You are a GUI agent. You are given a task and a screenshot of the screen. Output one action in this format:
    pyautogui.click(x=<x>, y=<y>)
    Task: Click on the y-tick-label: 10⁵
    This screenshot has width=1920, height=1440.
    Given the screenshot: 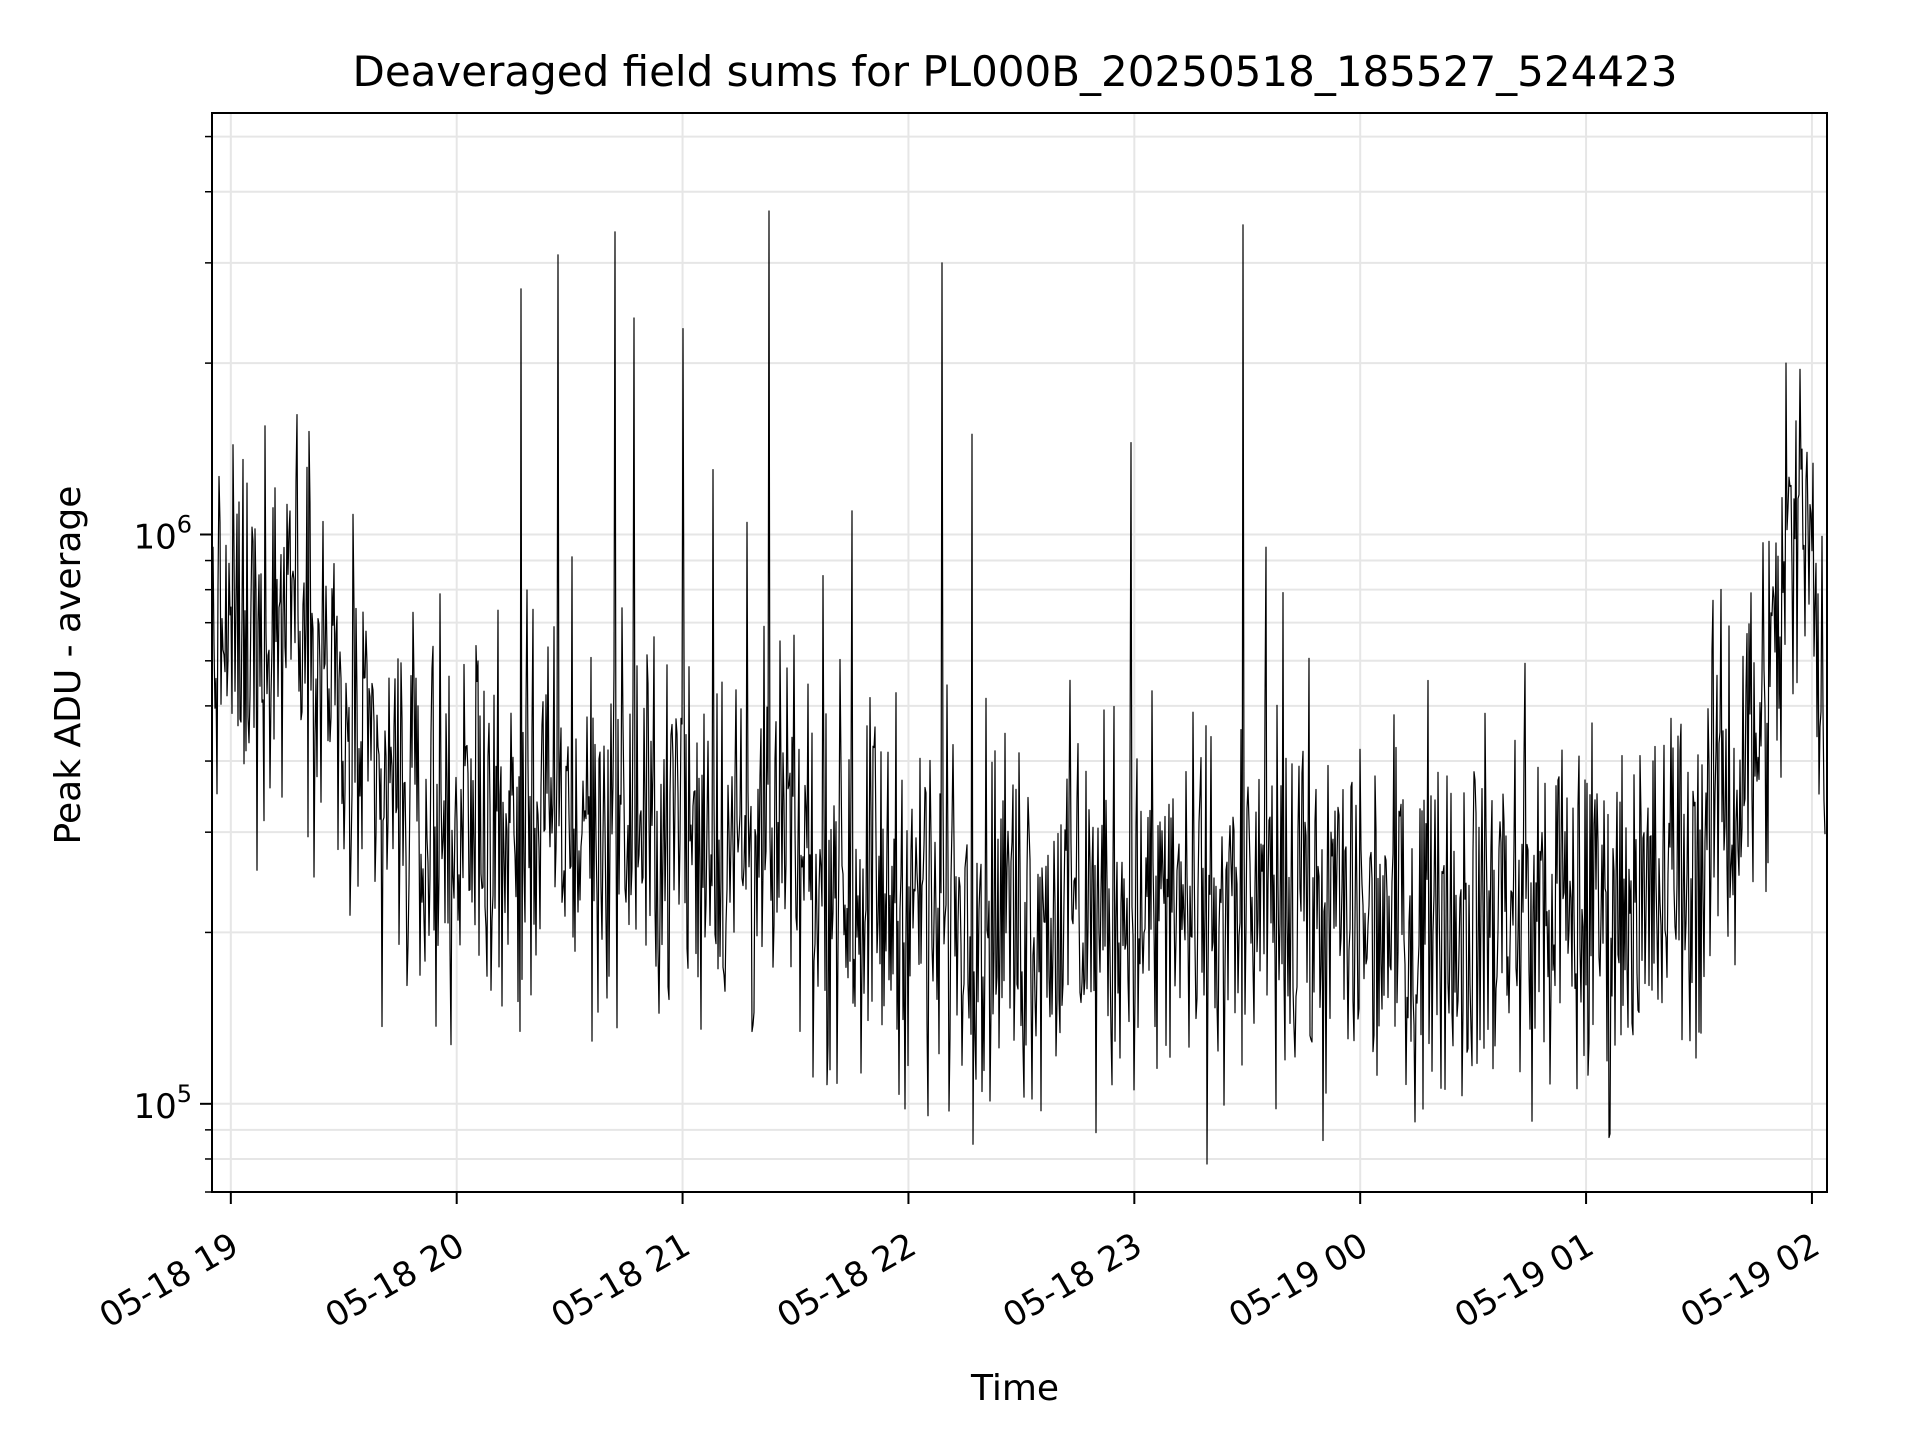 What is the action you would take?
    pyautogui.click(x=162, y=1103)
    